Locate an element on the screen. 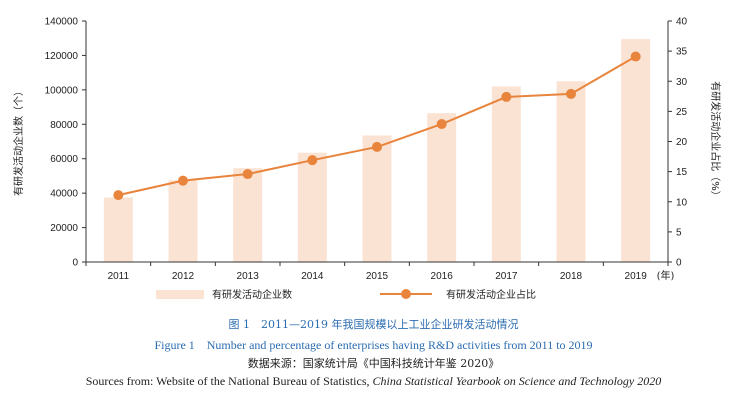  point-2011 is located at coordinates (118, 195).